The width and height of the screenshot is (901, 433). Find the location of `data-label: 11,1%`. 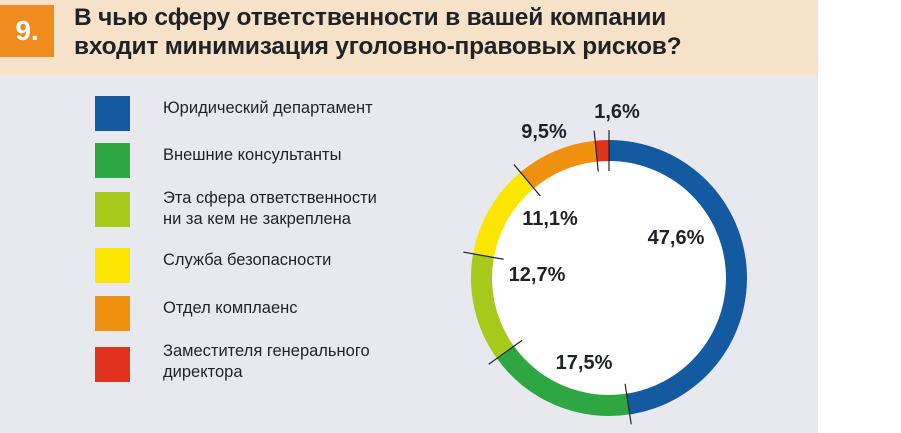

data-label: 11,1% is located at coordinates (550, 219).